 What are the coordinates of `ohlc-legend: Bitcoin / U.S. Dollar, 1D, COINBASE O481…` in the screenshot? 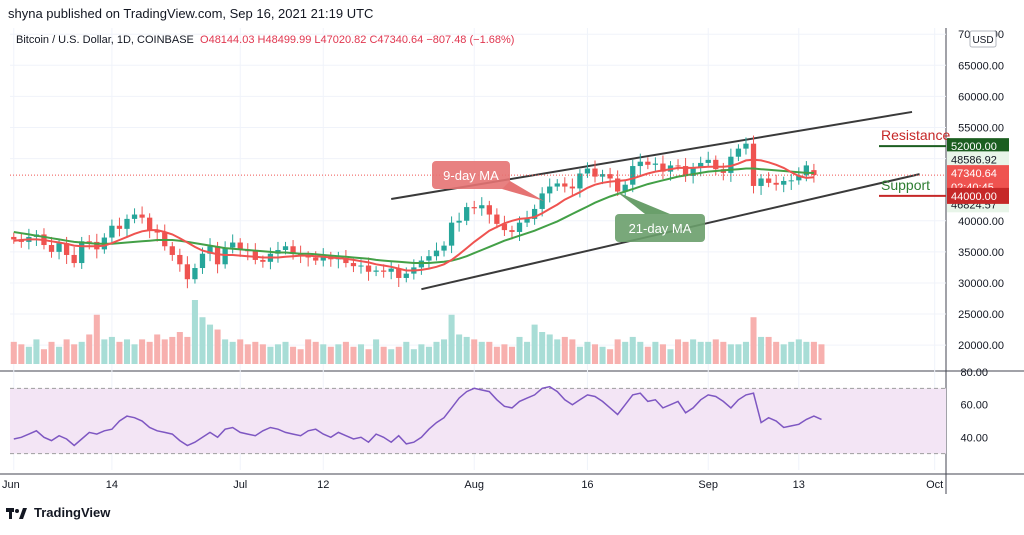 It's located at (265, 40).